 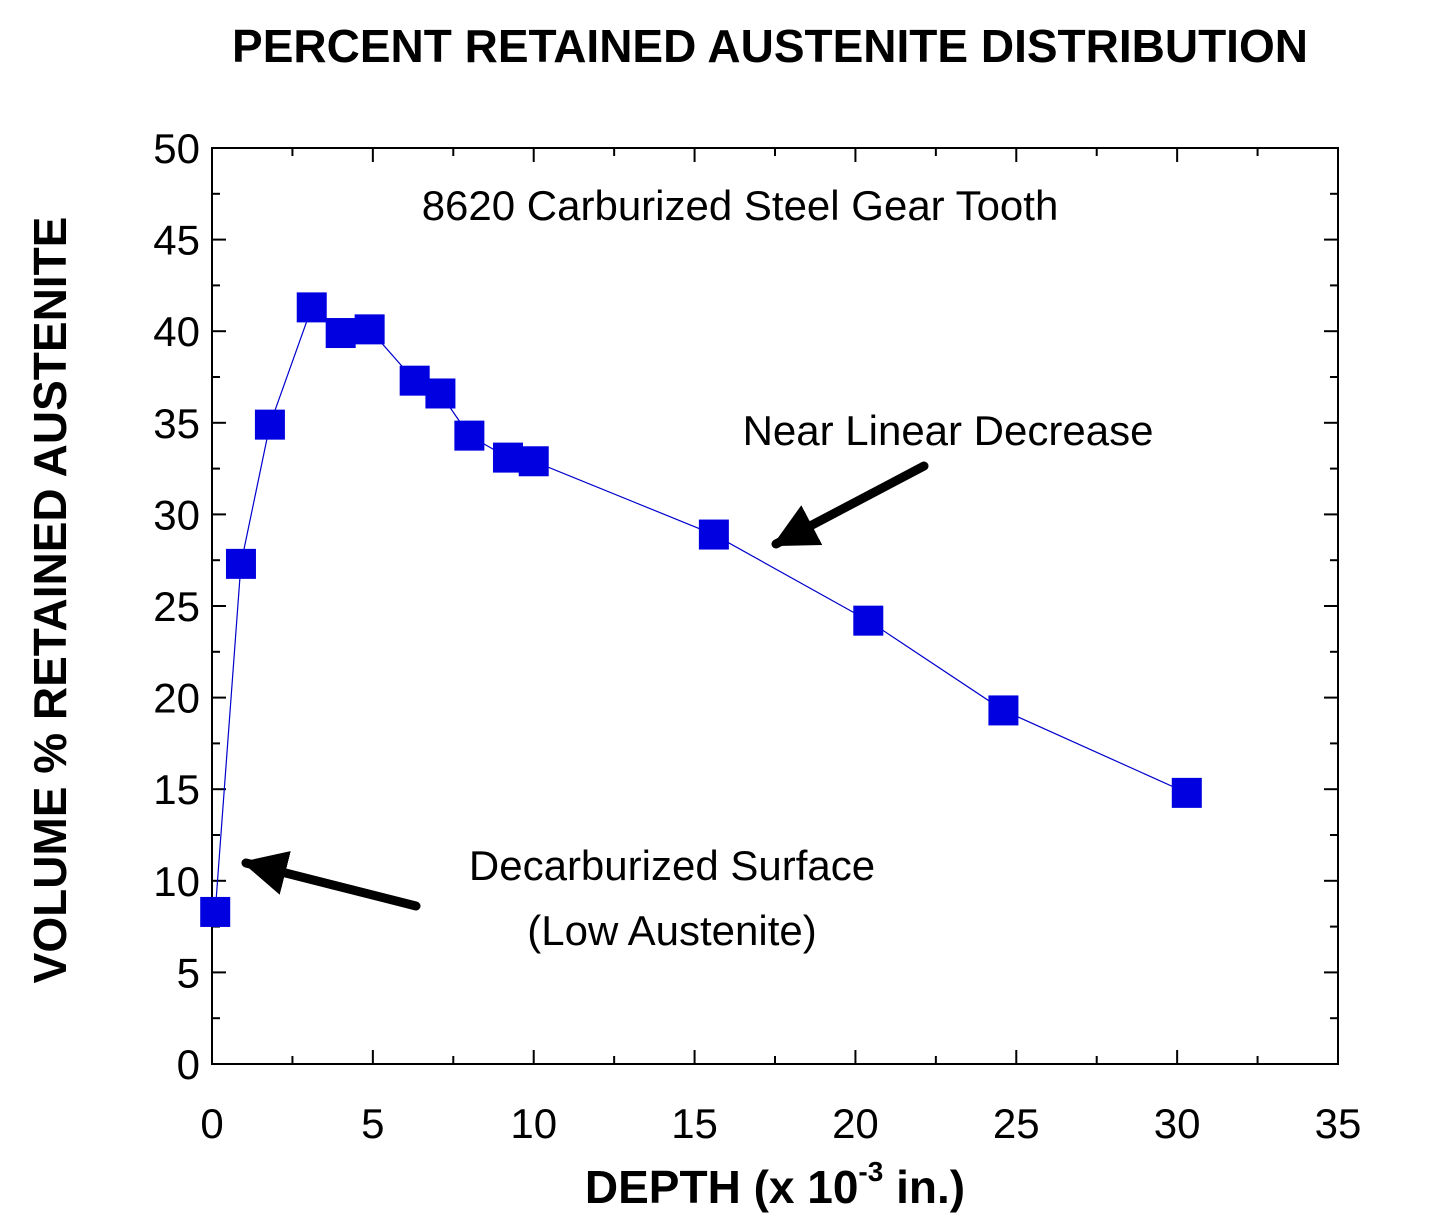 What do you see at coordinates (1016, 1123) in the screenshot?
I see `x-tick-label-25: 25` at bounding box center [1016, 1123].